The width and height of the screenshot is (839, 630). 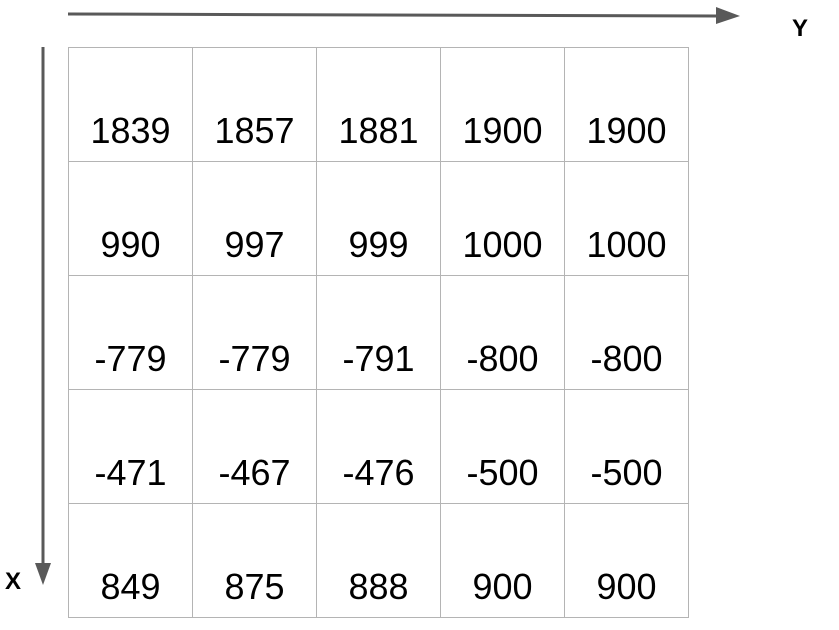 I want to click on matrix-cell: -471, so click(x=131, y=447).